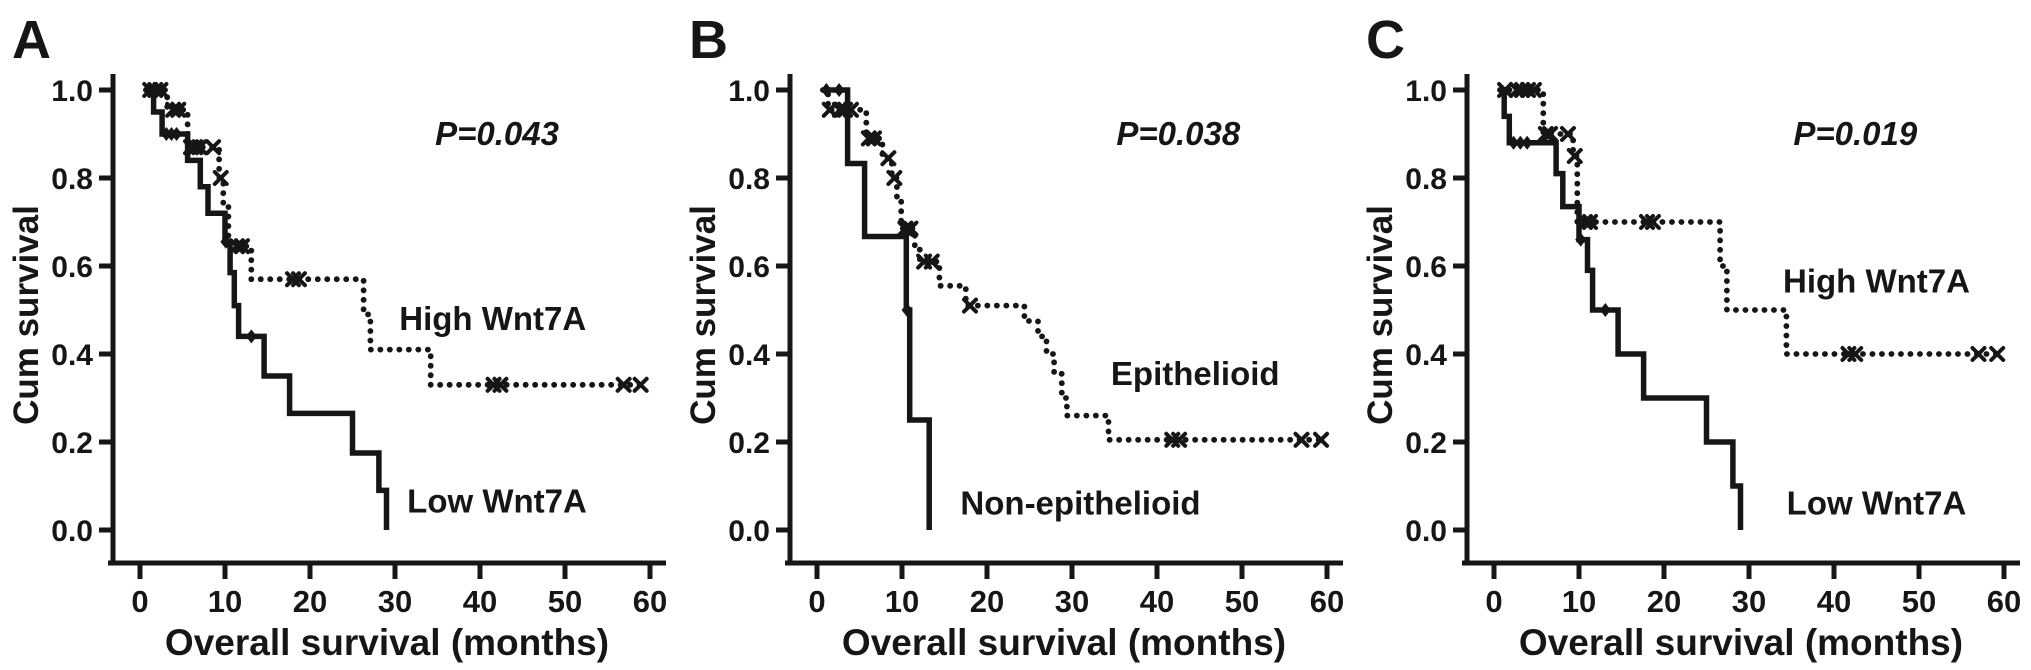  I want to click on p-value-label: P=0.043, so click(497, 133).